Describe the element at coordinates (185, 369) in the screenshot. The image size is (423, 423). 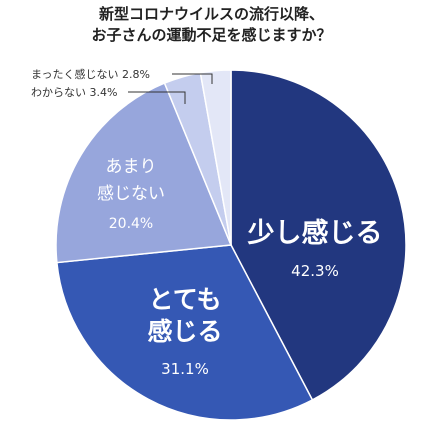
I see `value-totemo-kanjiru: 31.1%` at that location.